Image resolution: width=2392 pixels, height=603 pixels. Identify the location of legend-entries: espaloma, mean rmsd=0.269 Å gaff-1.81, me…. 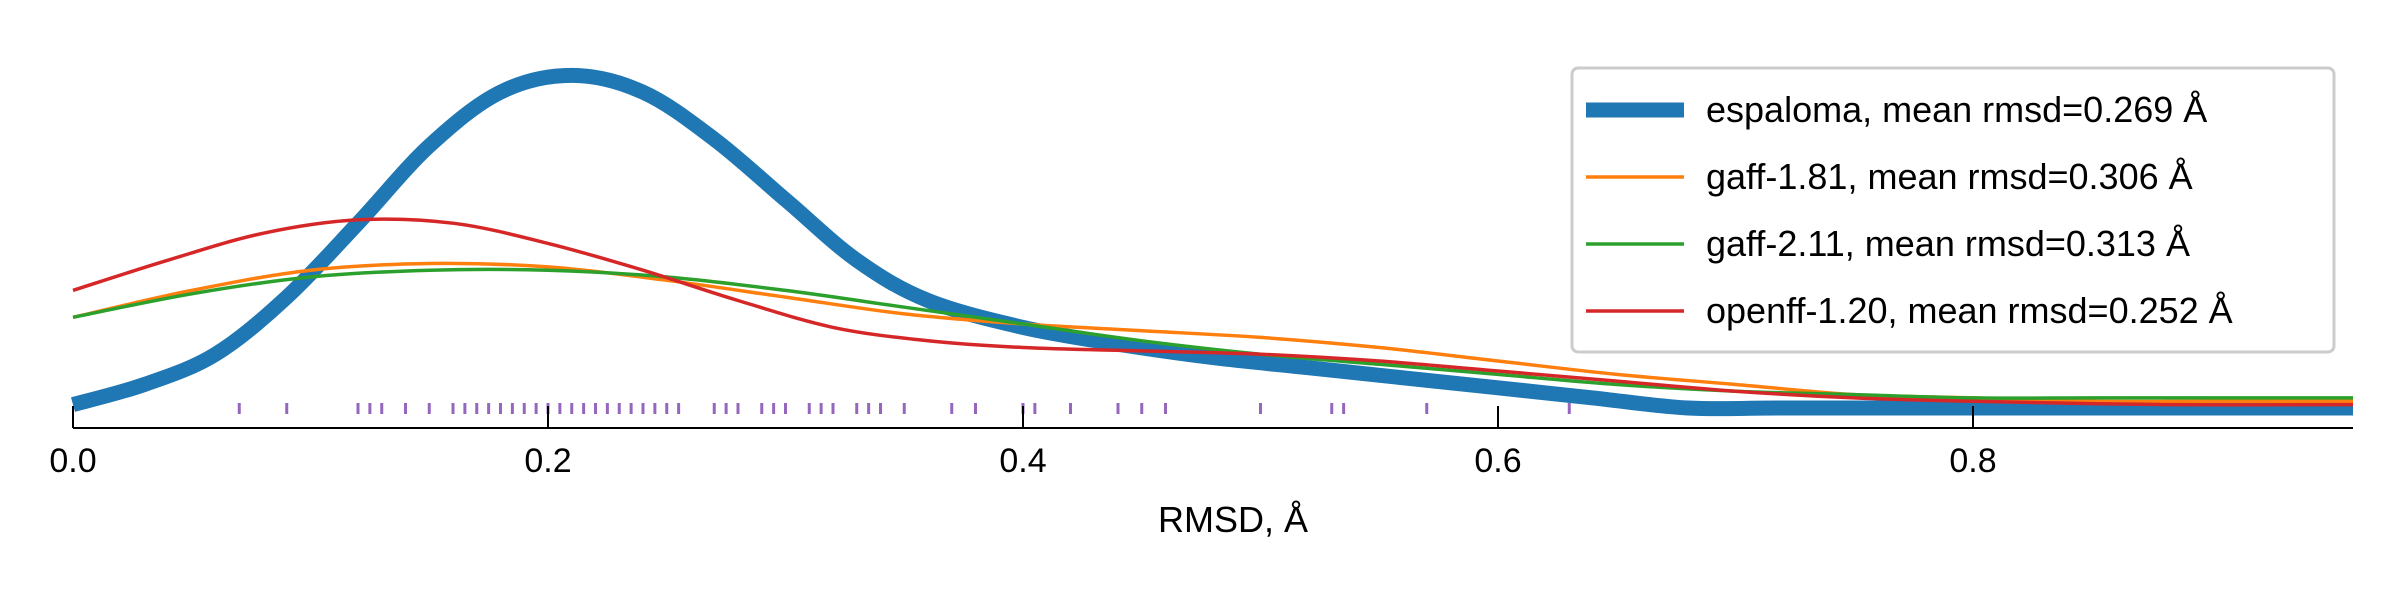
(1909, 210).